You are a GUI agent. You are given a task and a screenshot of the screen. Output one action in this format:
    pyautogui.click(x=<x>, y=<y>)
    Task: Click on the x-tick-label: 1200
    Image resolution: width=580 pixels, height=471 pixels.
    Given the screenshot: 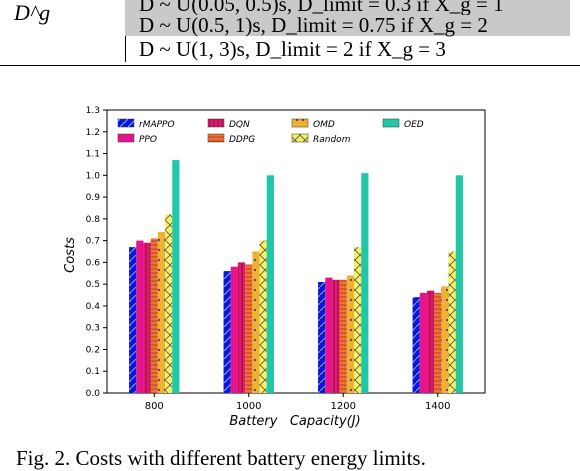 What is the action you would take?
    pyautogui.click(x=343, y=406)
    